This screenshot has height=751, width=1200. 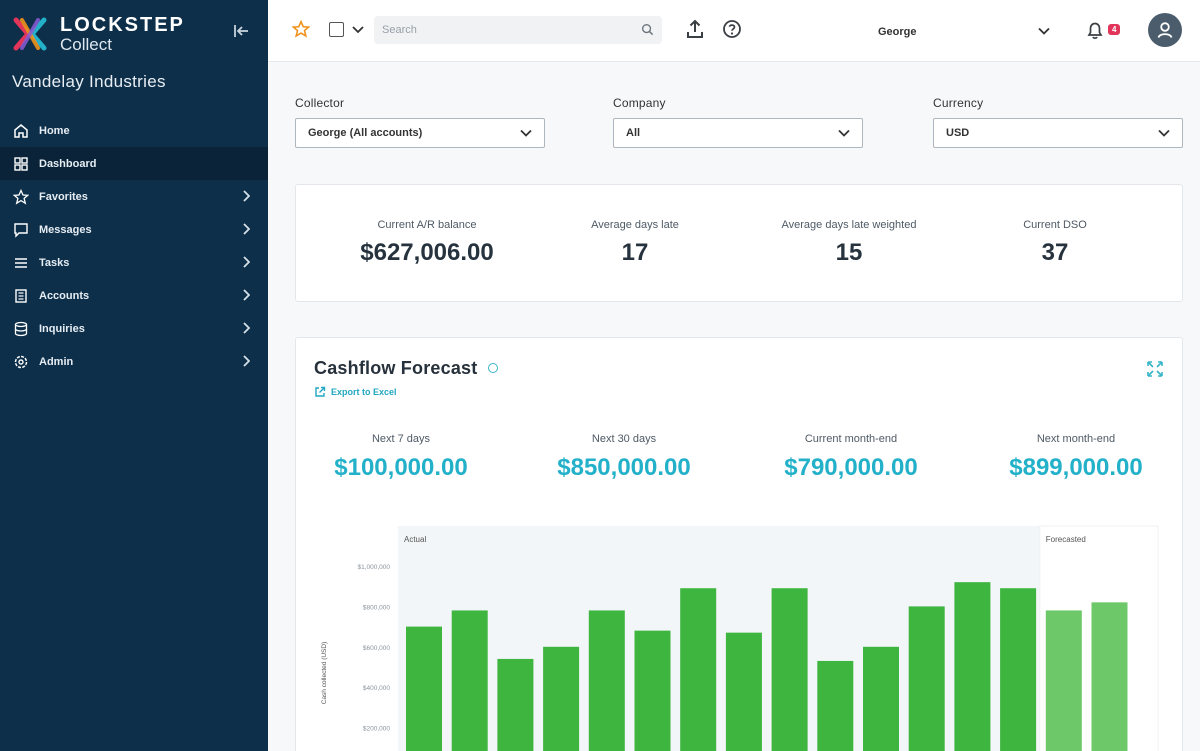 I want to click on kpi-value: $627,006.00, so click(x=427, y=252).